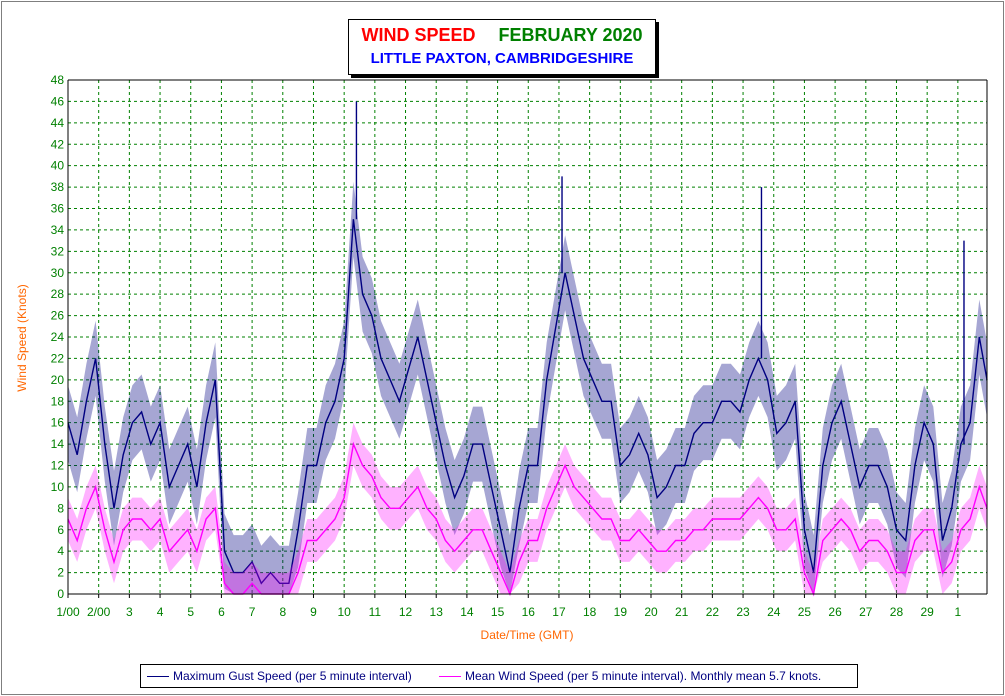 The width and height of the screenshot is (1005, 696). I want to click on y-tick-label: 22, so click(58, 358).